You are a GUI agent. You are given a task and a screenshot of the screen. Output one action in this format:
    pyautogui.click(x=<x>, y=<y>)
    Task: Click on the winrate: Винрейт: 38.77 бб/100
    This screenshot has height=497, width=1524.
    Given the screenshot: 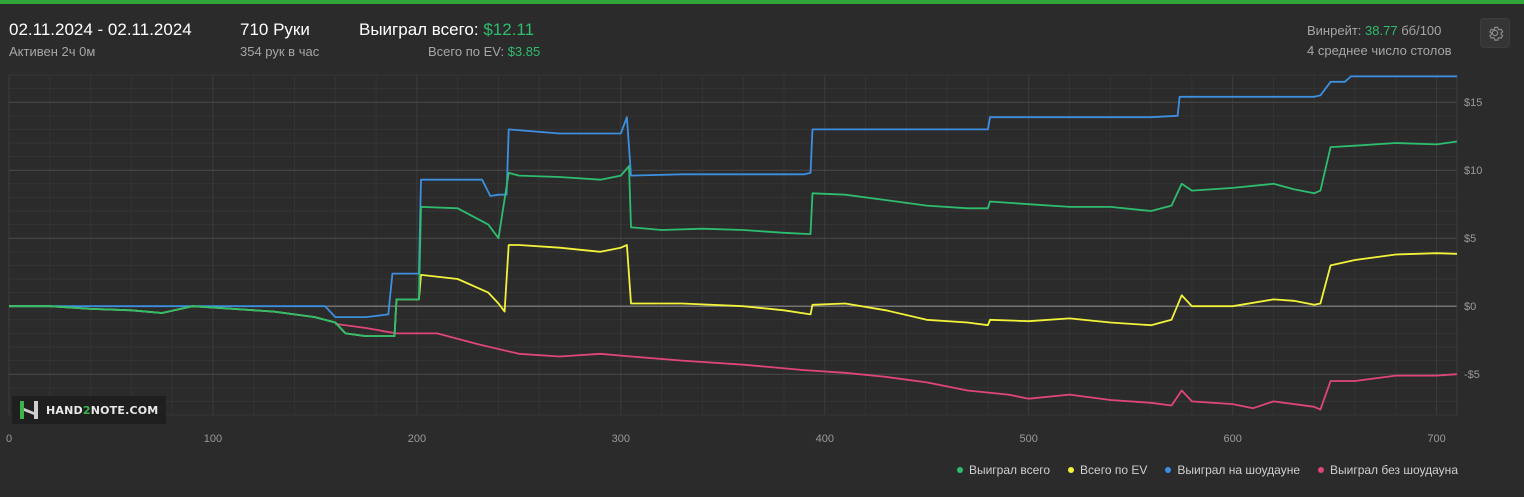 What is the action you would take?
    pyautogui.click(x=1379, y=30)
    